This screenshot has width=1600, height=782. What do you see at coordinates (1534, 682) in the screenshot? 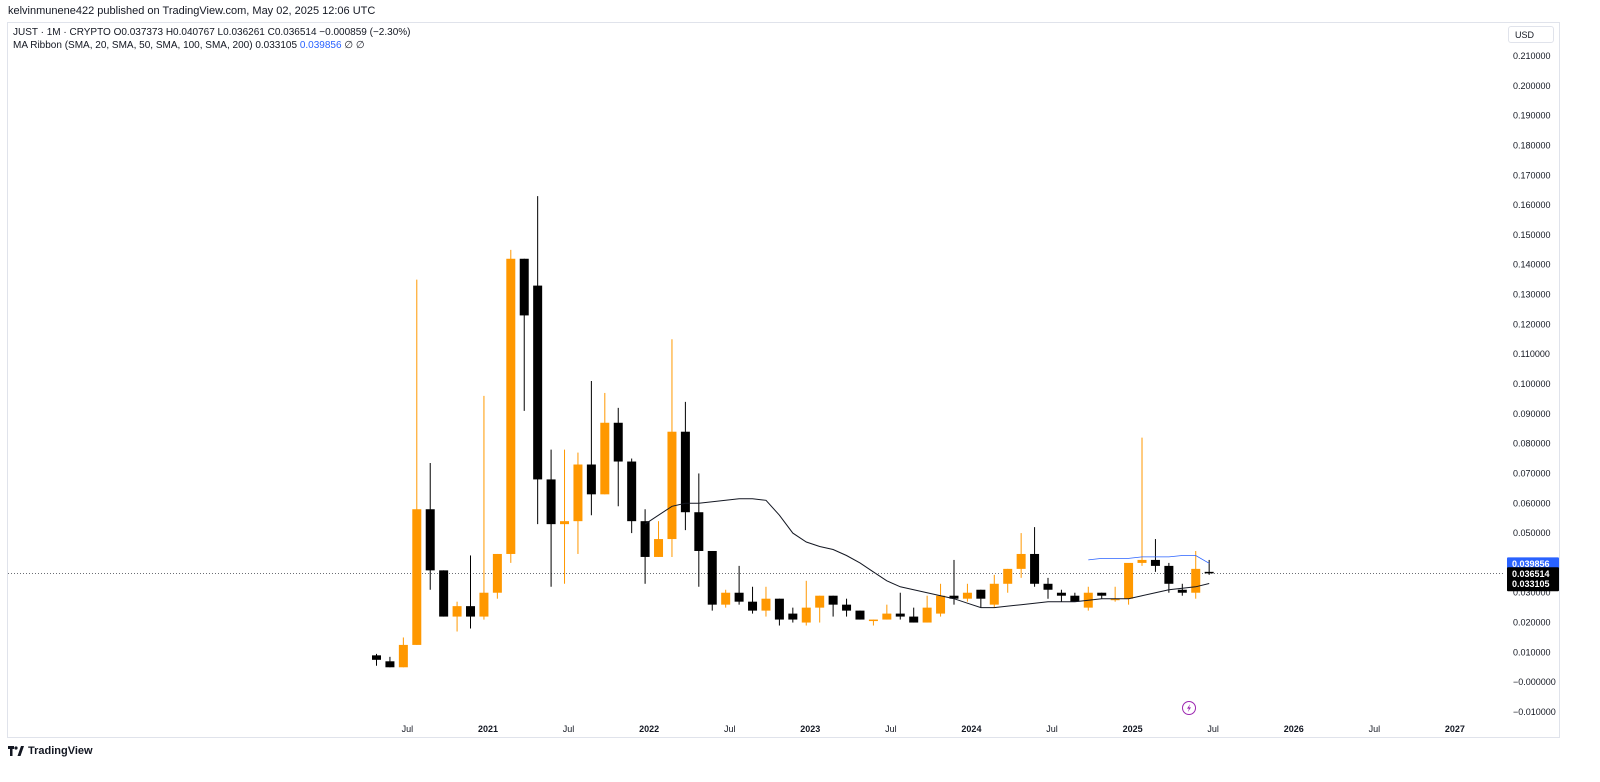
I see `y-tick-label: −0.000000` at bounding box center [1534, 682].